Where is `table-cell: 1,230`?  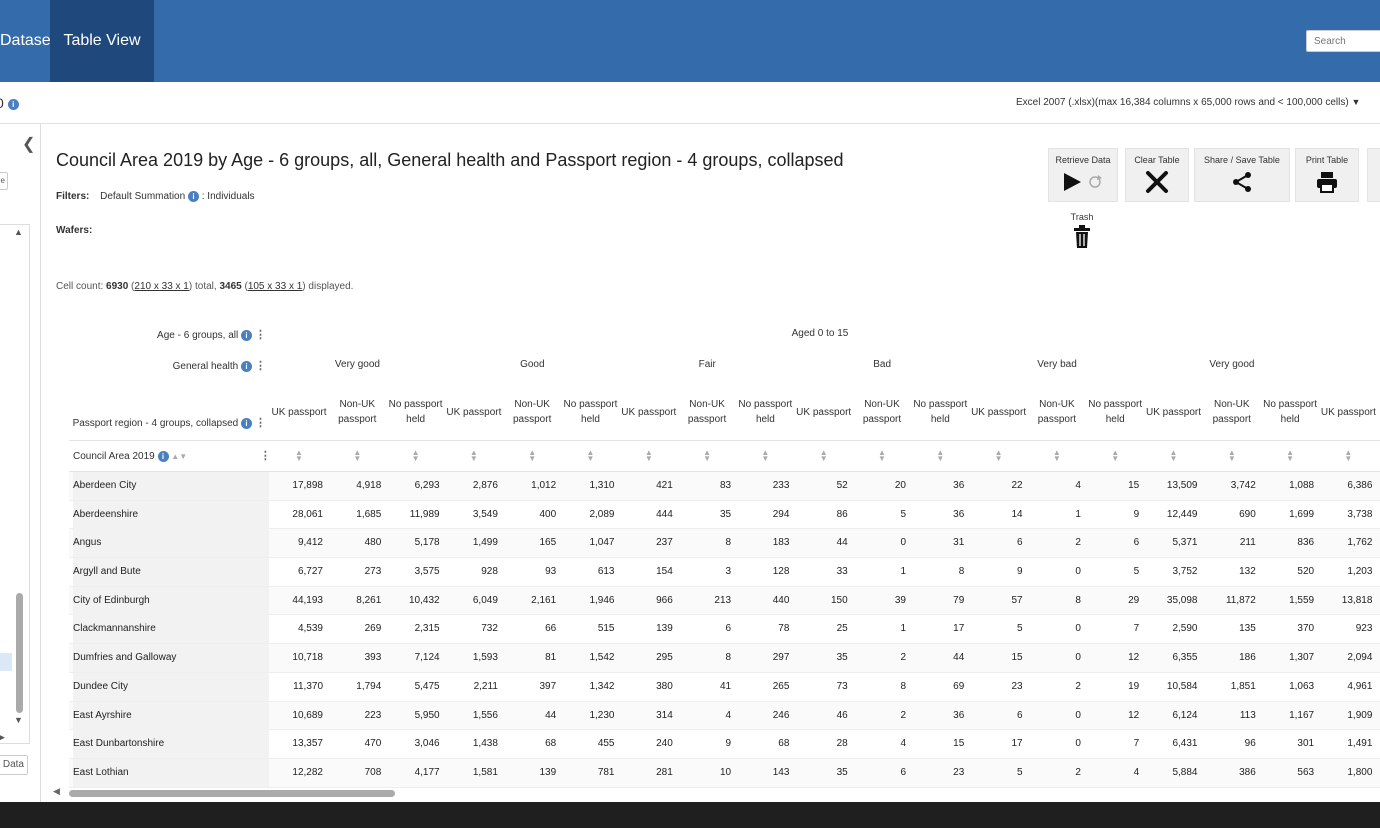
table-cell: 1,230 is located at coordinates (602, 715).